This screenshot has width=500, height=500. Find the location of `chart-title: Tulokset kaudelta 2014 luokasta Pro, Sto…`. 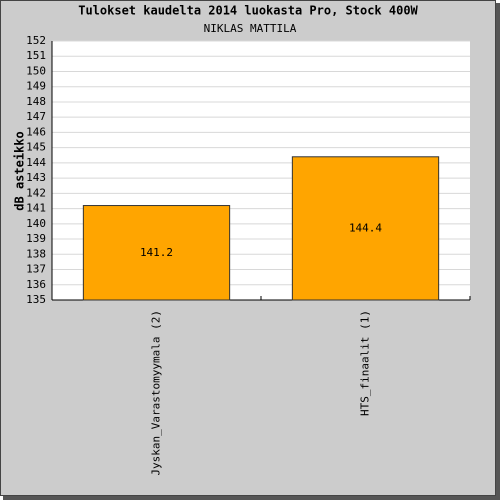

chart-title: Tulokset kaudelta 2014 luokasta Pro, Sto… is located at coordinates (248, 11).